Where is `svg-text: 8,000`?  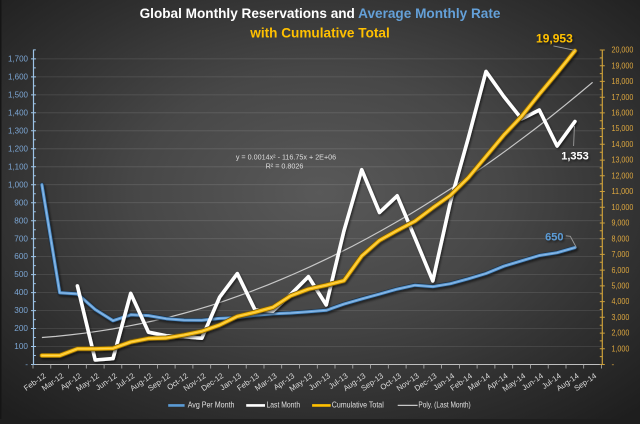 svg-text: 8,000 is located at coordinates (621, 238).